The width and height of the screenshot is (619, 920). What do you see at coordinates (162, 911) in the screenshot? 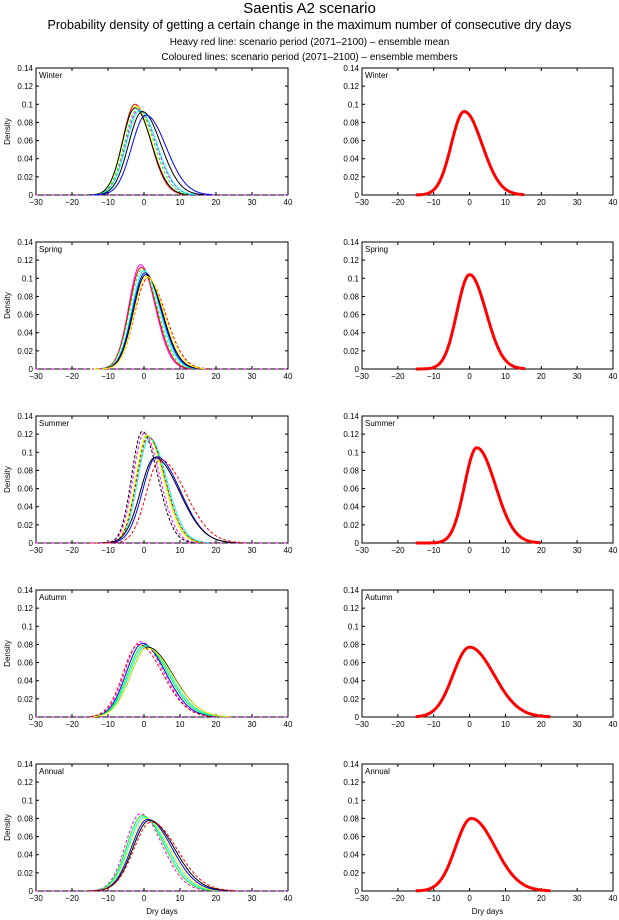
I see `x-axis-label: Dry days` at bounding box center [162, 911].